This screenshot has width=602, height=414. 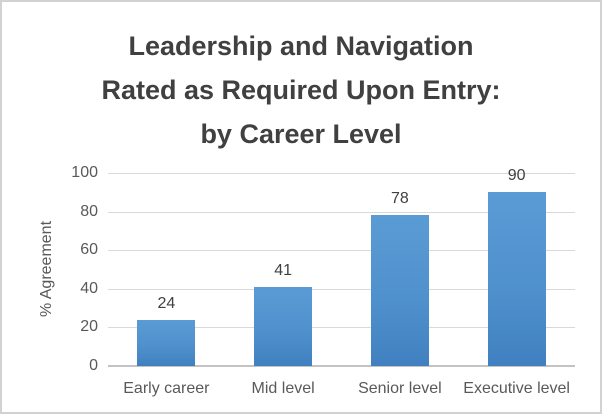 What do you see at coordinates (516, 388) in the screenshot?
I see `category-label-executive-level: Executive level` at bounding box center [516, 388].